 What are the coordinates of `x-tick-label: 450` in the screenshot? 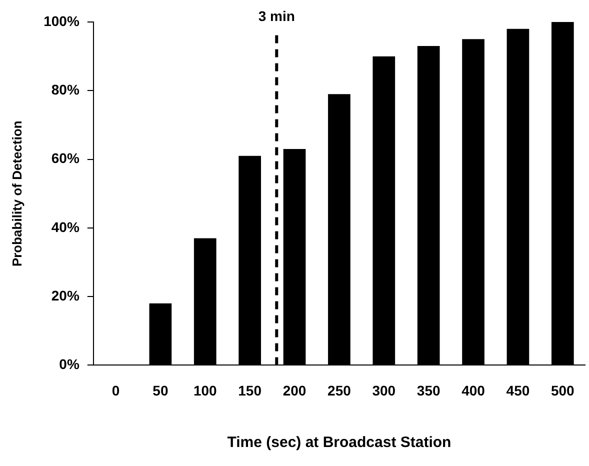 It's located at (518, 390).